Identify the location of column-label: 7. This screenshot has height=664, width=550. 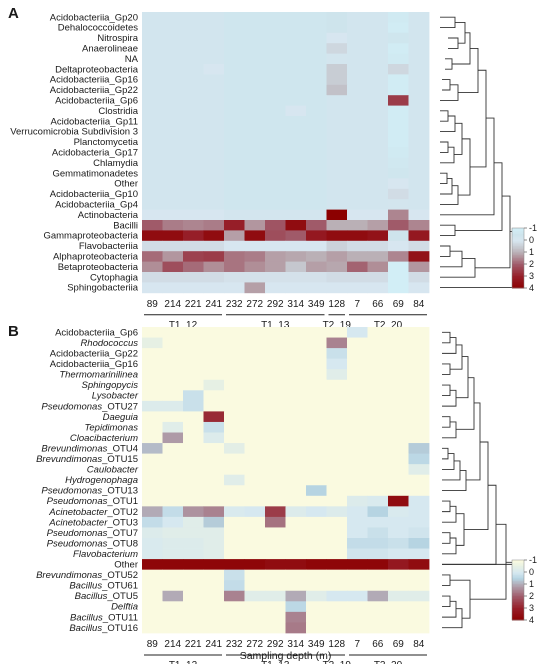
(357, 644).